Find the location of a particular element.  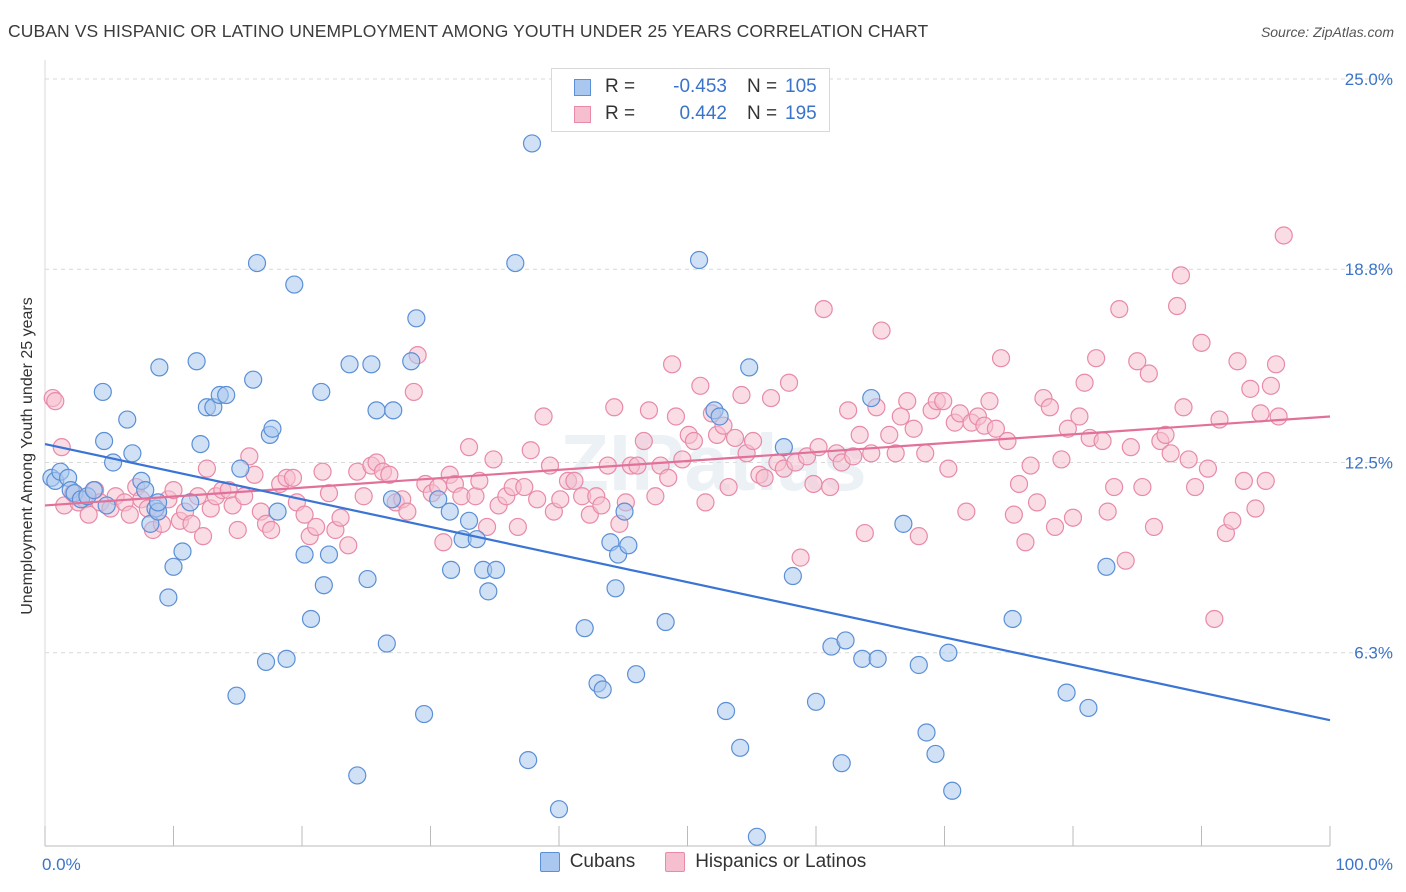

r-label: R = is located at coordinates (620, 86).